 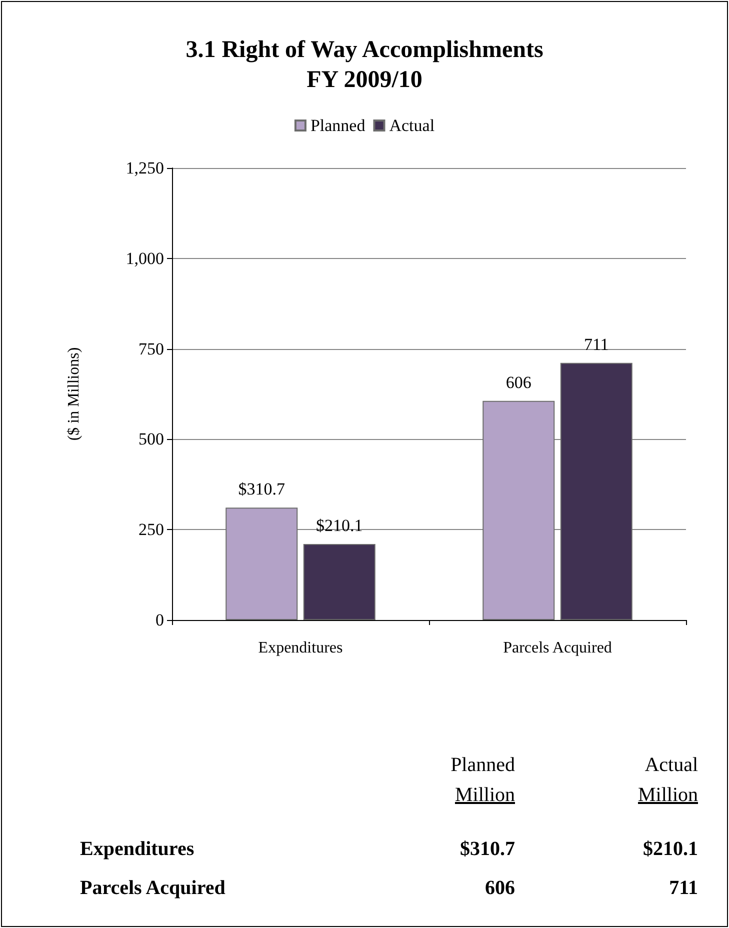 I want to click on text: Planned, so click(x=482, y=765).